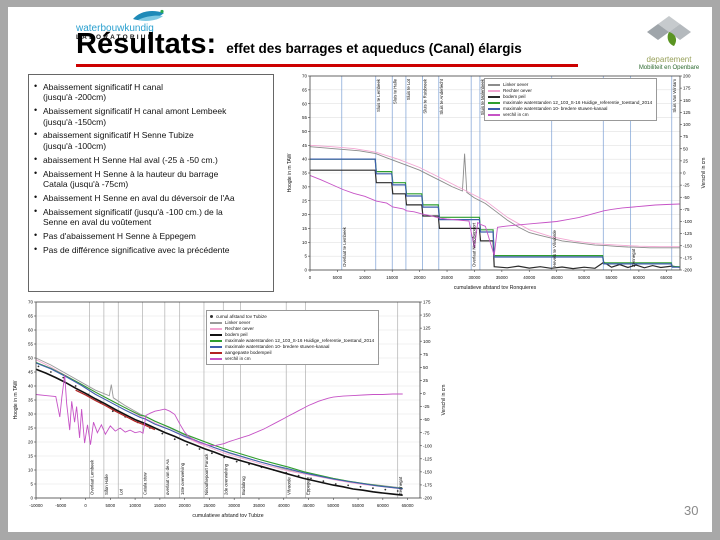 This screenshot has width=720, height=540. Describe the element at coordinates (135, 505) in the screenshot. I see `svg-text: 10000` at that location.